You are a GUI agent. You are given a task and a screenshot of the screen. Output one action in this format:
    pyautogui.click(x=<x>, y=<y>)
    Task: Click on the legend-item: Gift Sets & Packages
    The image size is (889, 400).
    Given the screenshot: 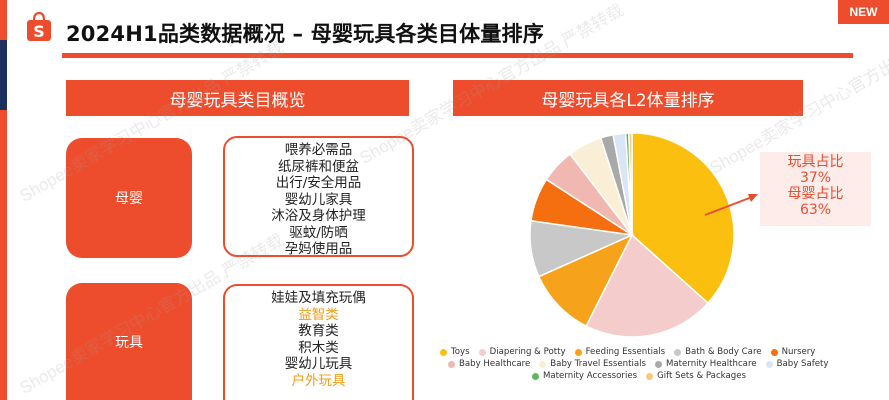 What is the action you would take?
    pyautogui.click(x=696, y=376)
    